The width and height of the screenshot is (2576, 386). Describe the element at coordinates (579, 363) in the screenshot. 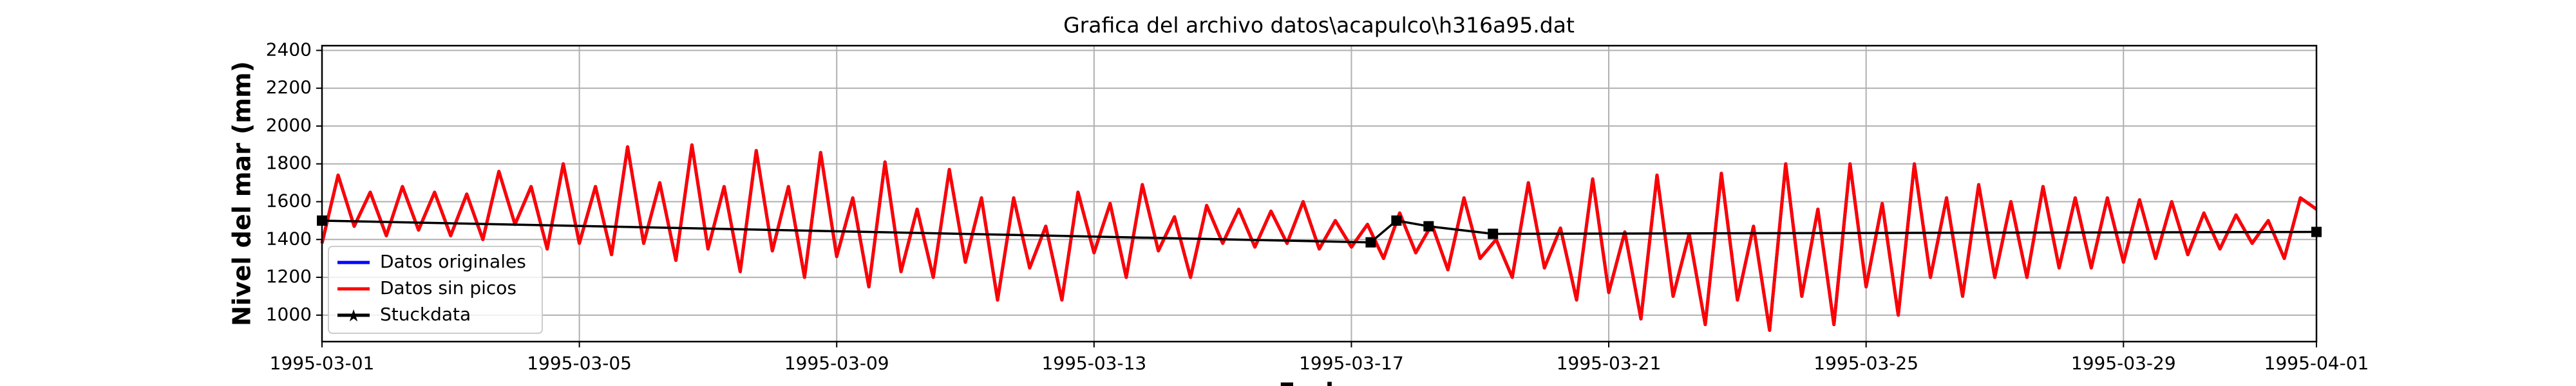

I see `x-tick-label: 1995-03-05` at that location.